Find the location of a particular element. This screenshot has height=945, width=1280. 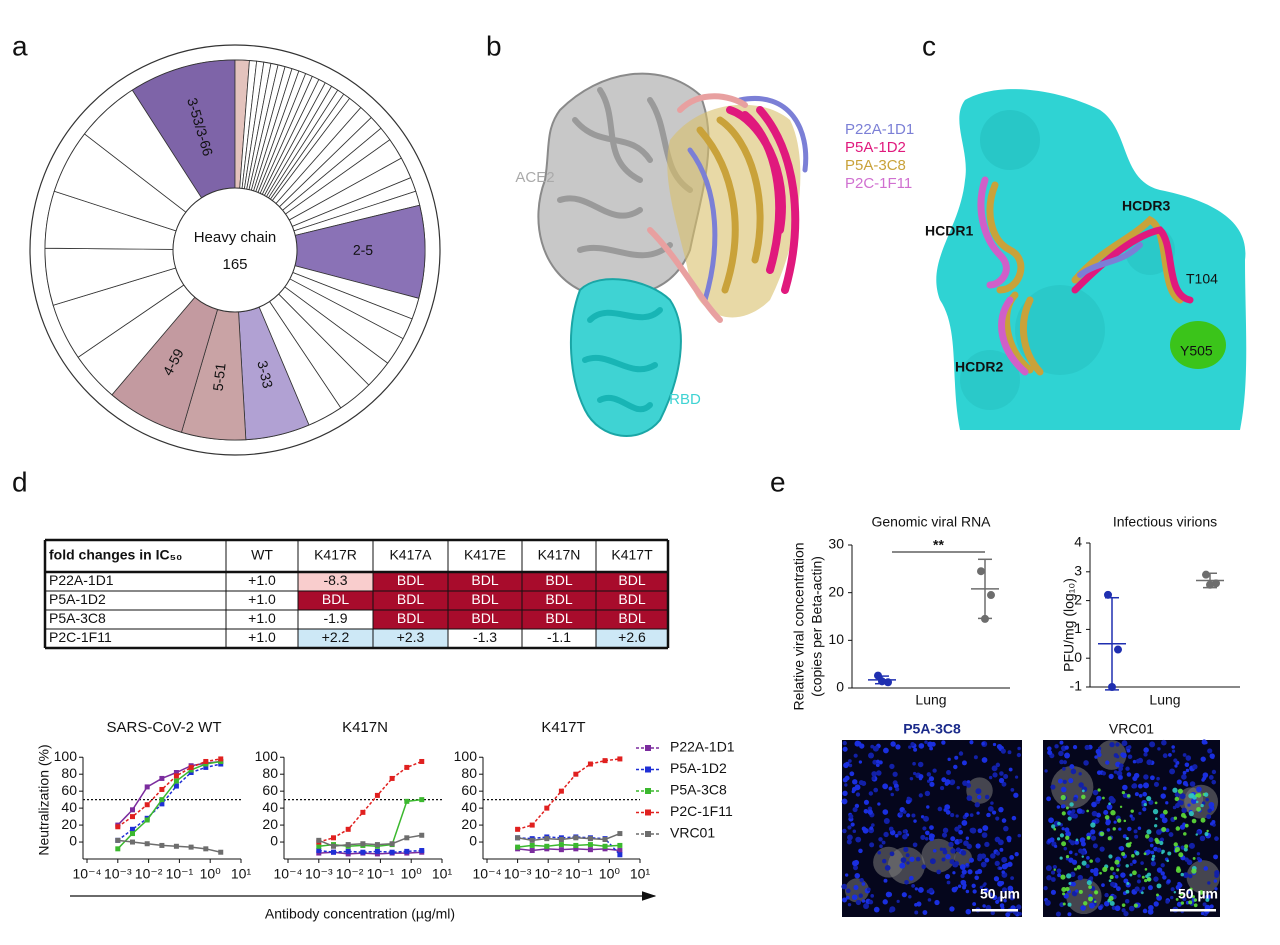

table-cell: +2.3 is located at coordinates (411, 637).